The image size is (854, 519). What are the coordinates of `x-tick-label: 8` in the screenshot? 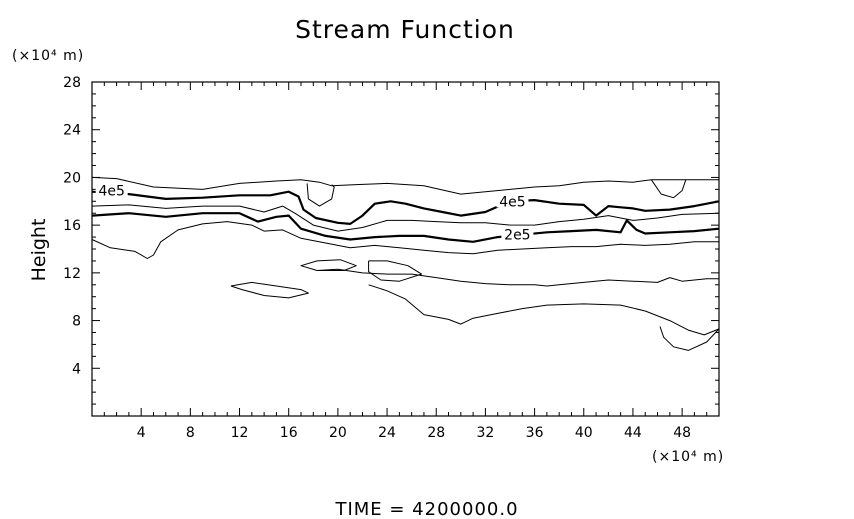 It's located at (190, 433).